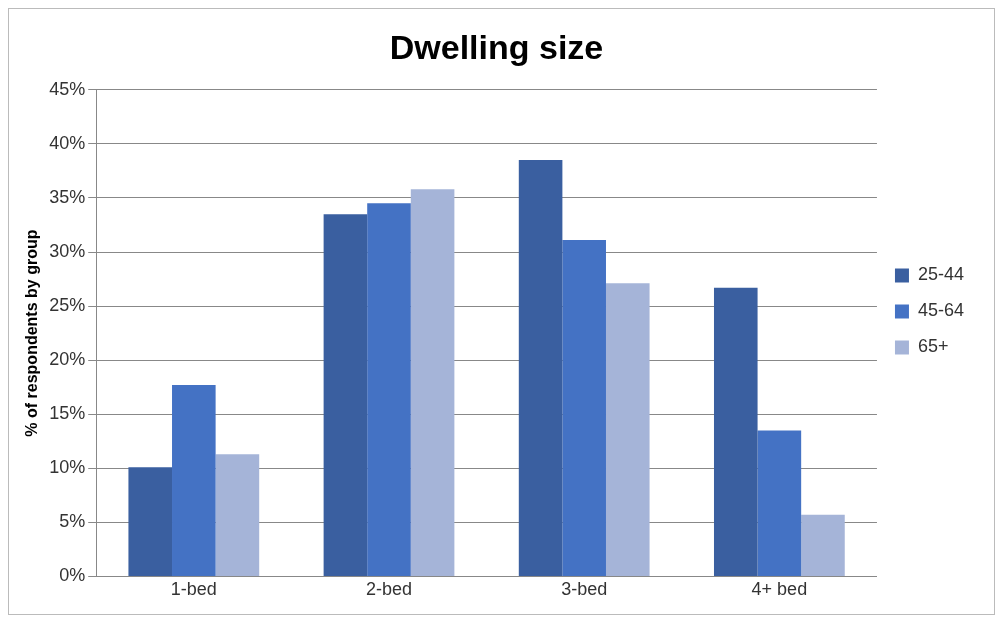  Describe the element at coordinates (67, 305) in the screenshot. I see `y-tick-label: 25%` at that location.